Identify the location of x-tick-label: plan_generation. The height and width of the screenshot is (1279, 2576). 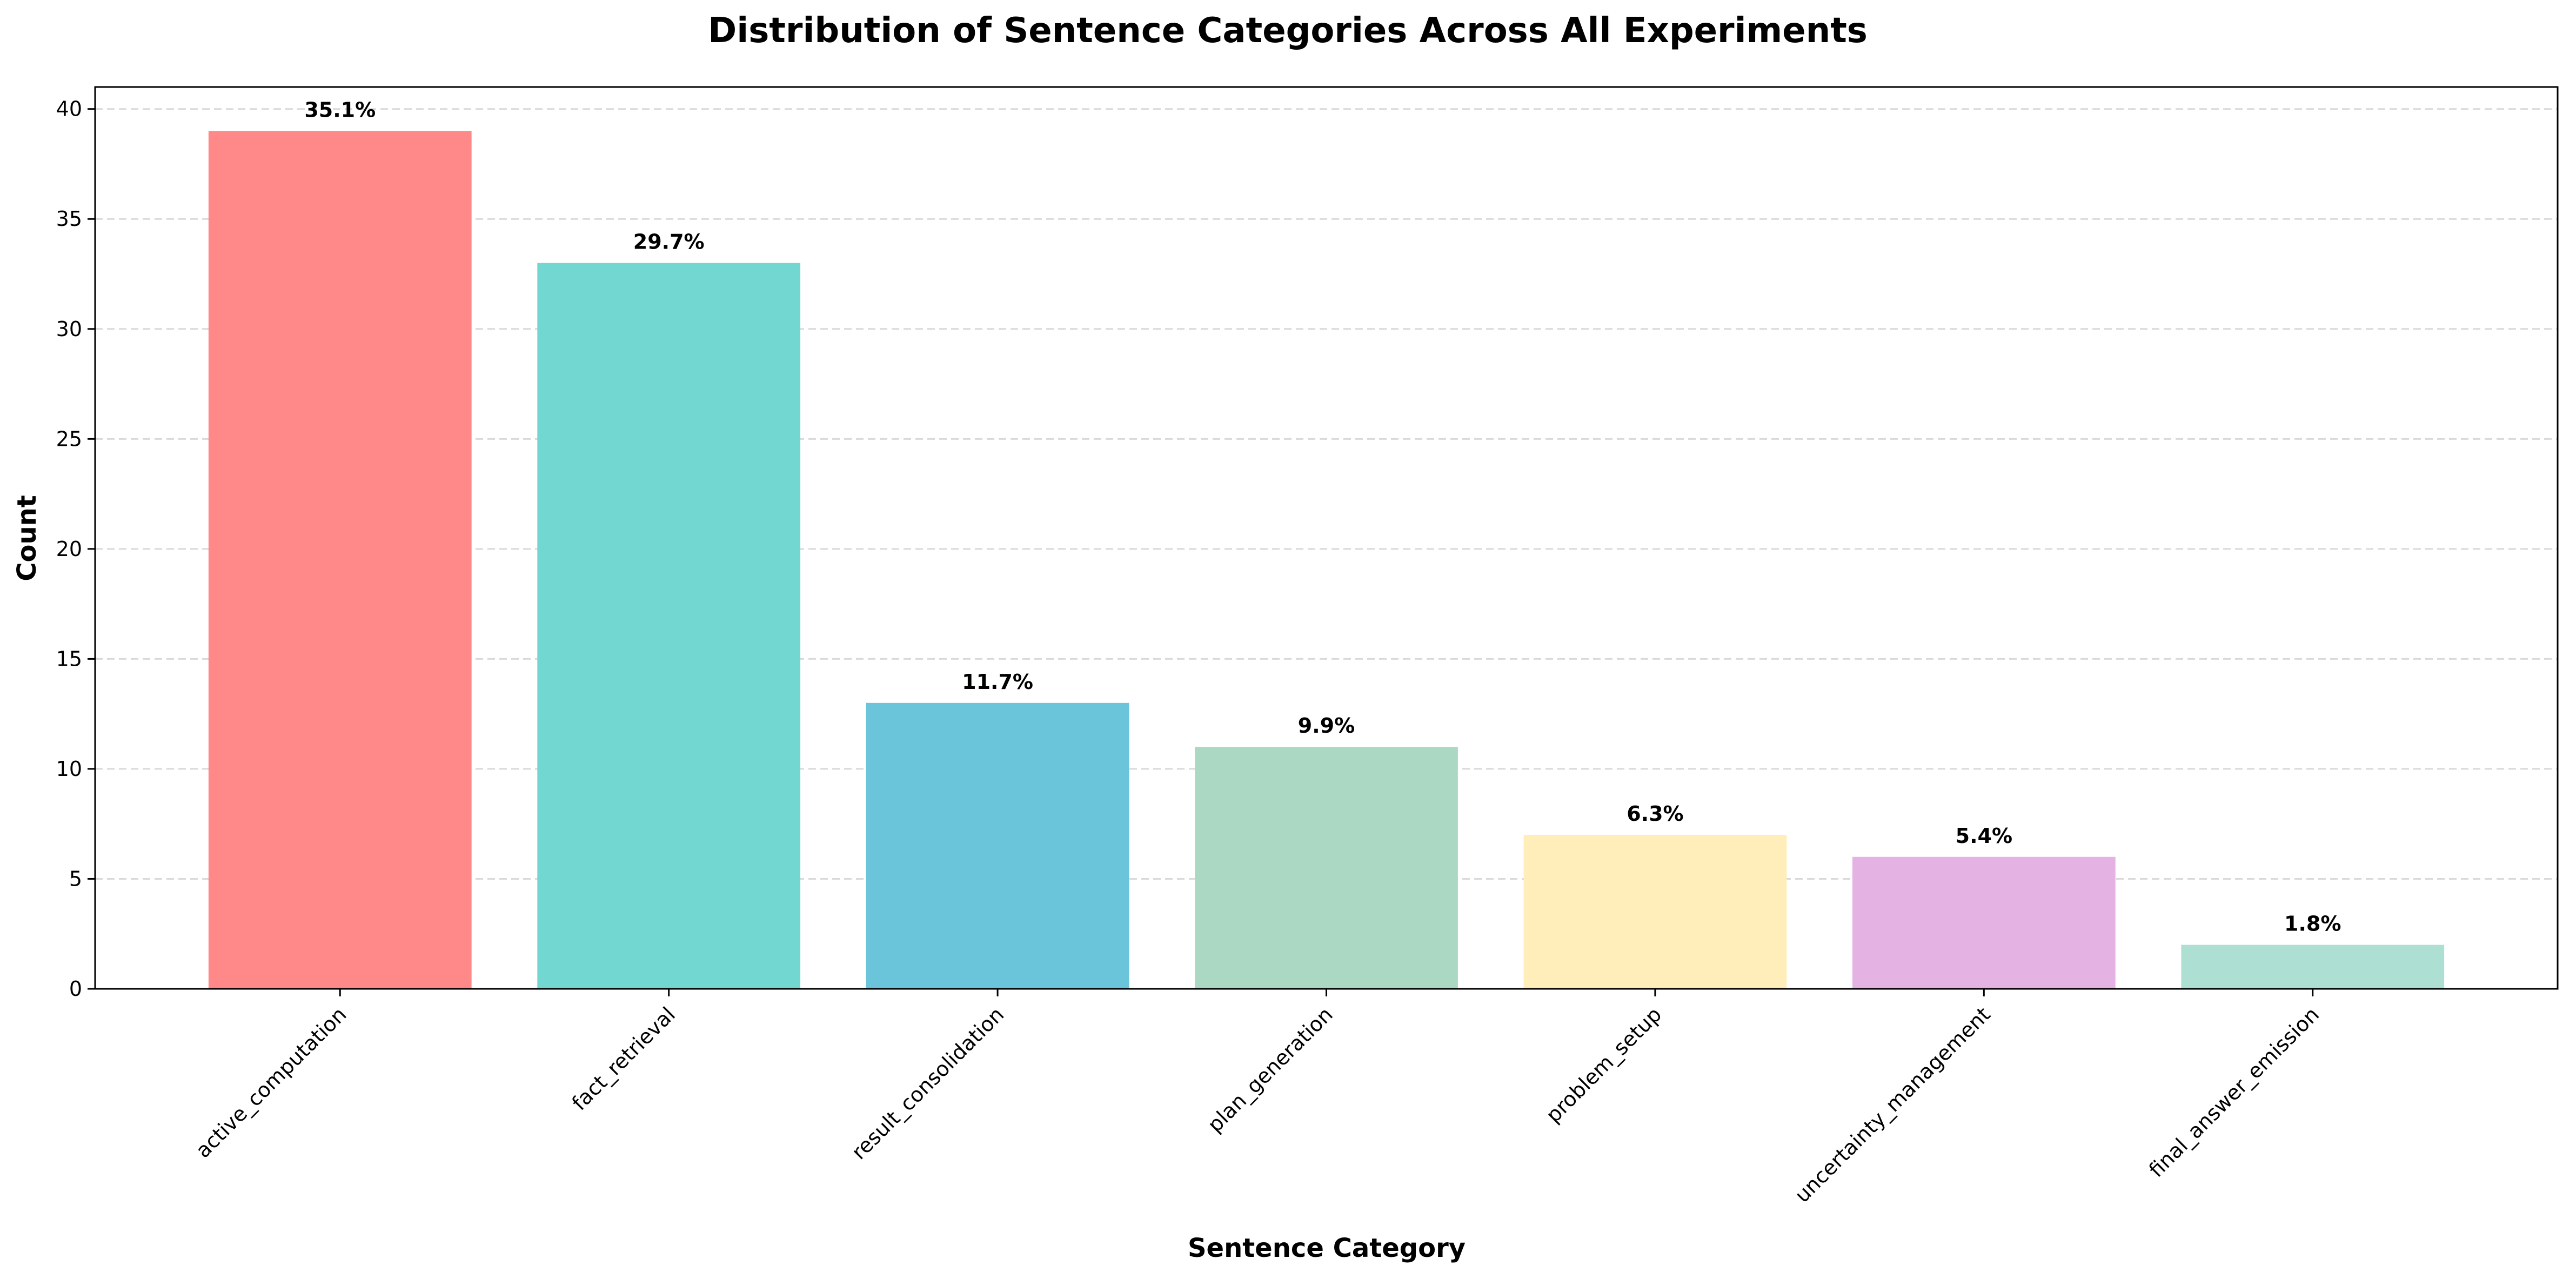
(1270, 1069).